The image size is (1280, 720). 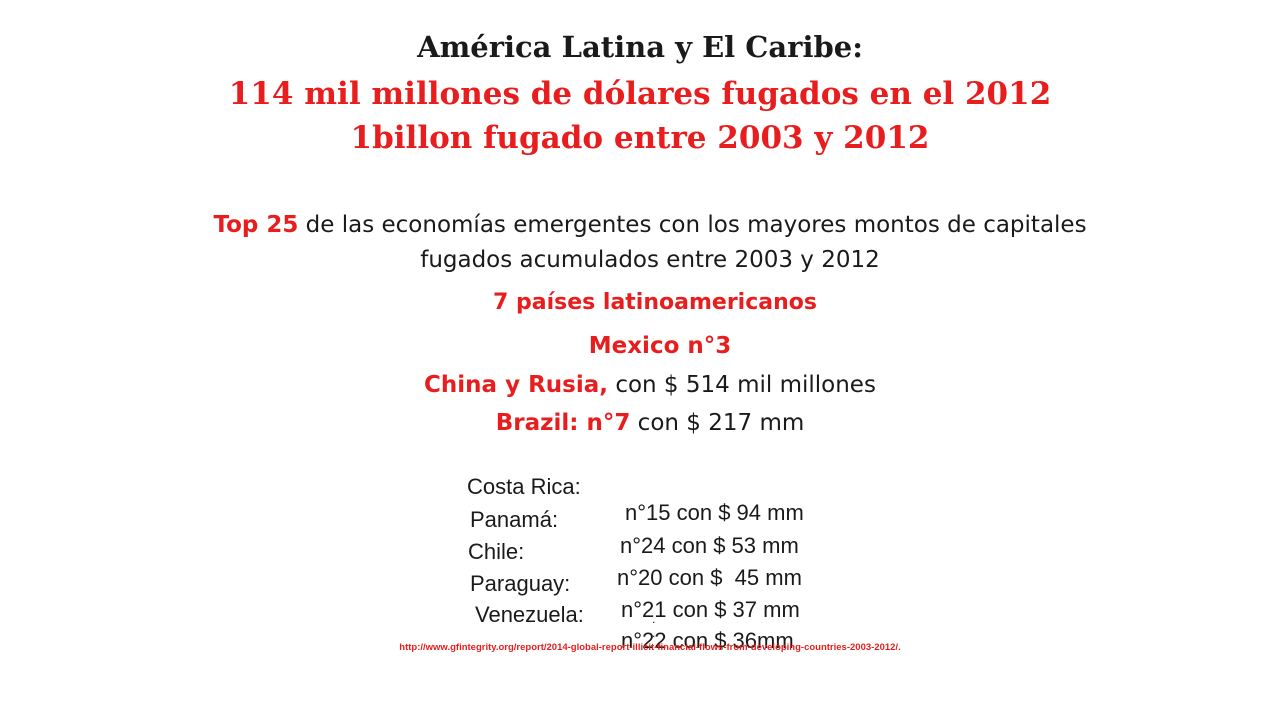 What do you see at coordinates (742, 385) in the screenshot?
I see `china-russia-text: con $ 514 mil millones` at bounding box center [742, 385].